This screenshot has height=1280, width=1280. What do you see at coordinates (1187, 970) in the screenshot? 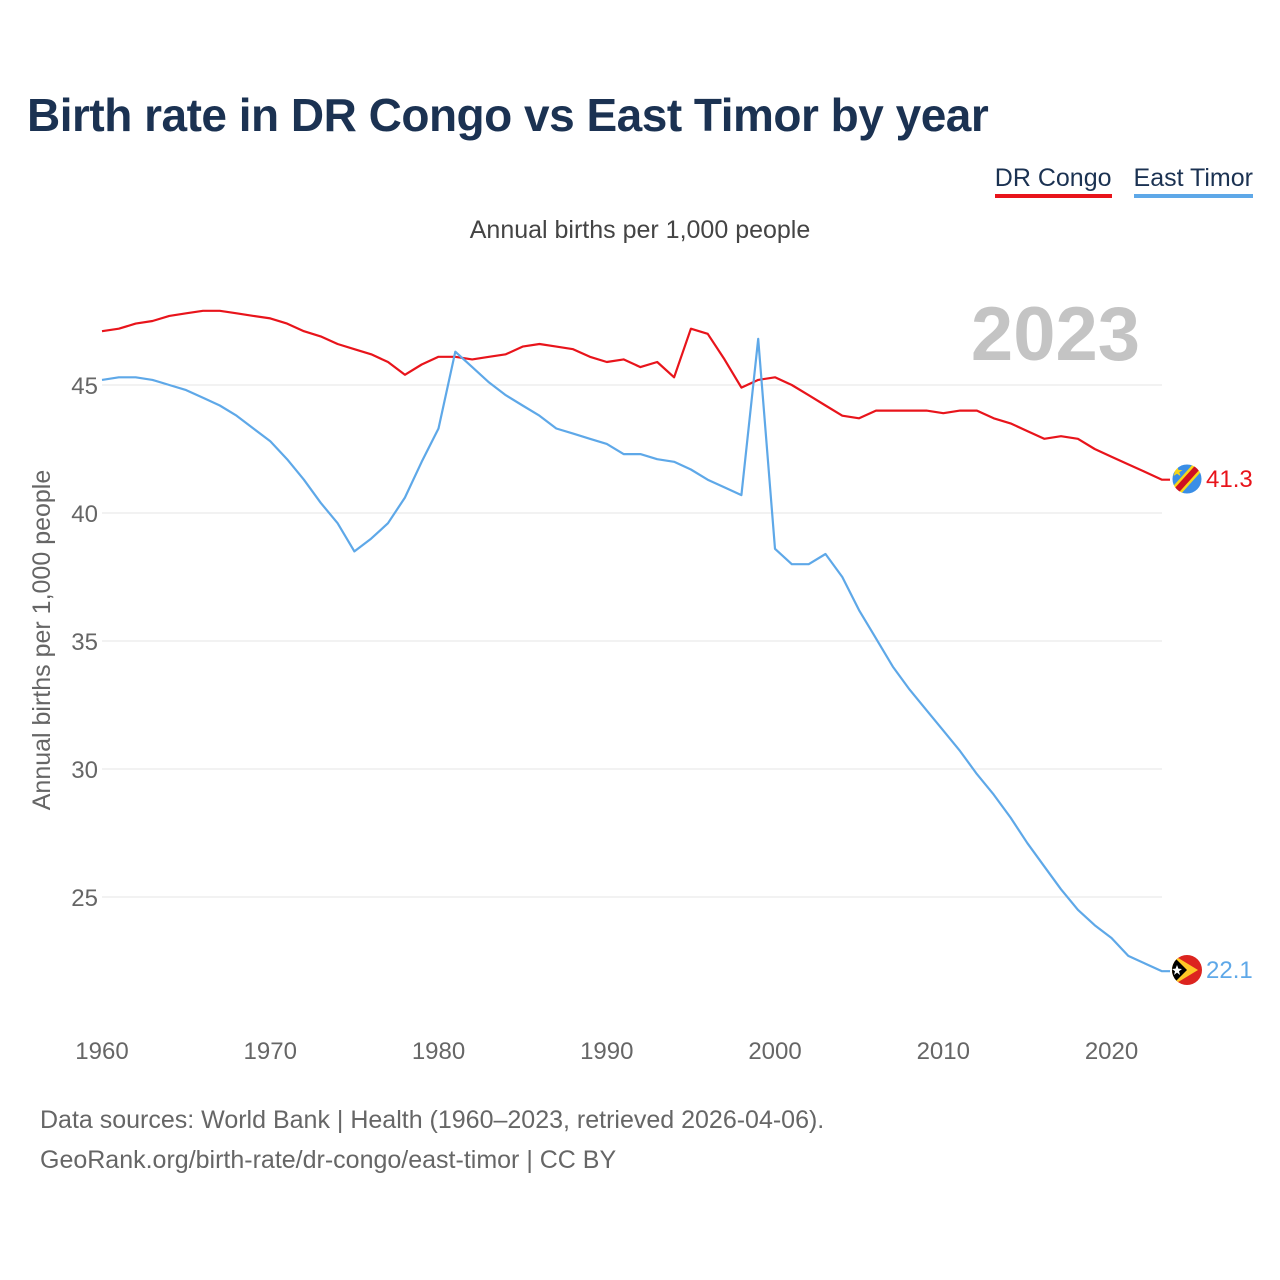
I see `east-timor-flag-icon` at bounding box center [1187, 970].